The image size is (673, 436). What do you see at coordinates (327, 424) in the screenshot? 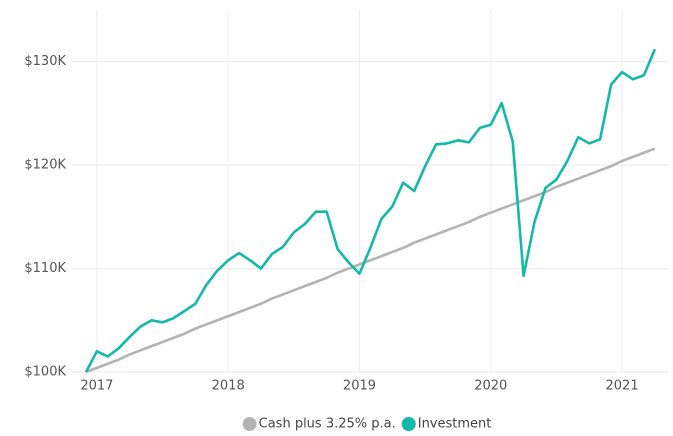
I see `legend-label: Cash plus 3.25% p.a.` at bounding box center [327, 424].